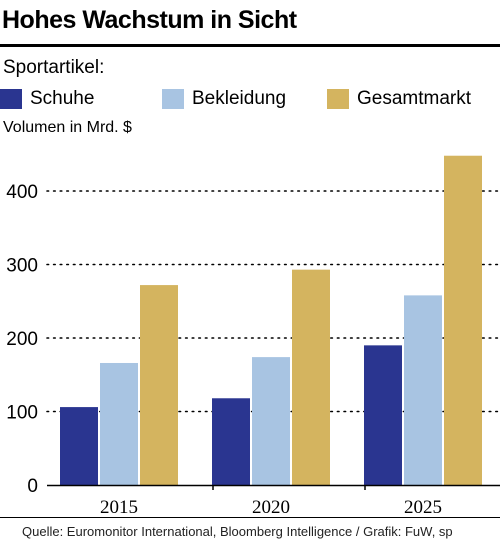 The width and height of the screenshot is (500, 545). I want to click on title-divider, so click(250, 45).